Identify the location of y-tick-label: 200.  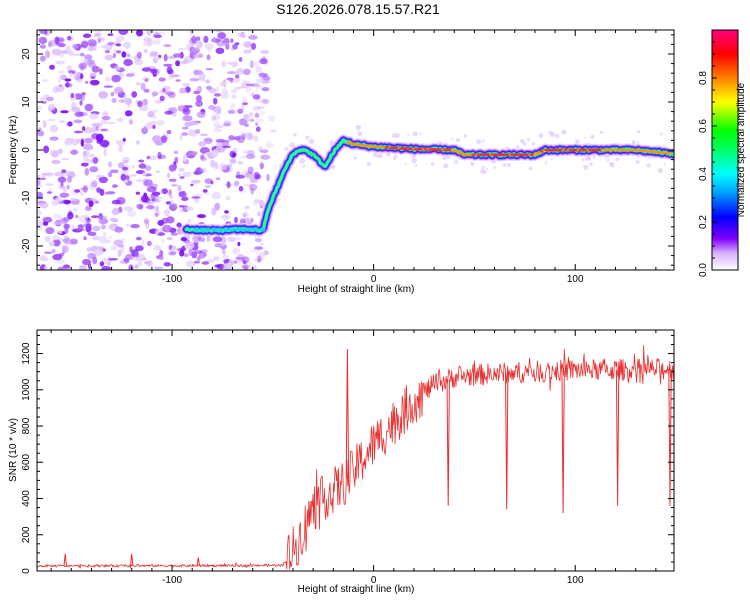
(26, 534).